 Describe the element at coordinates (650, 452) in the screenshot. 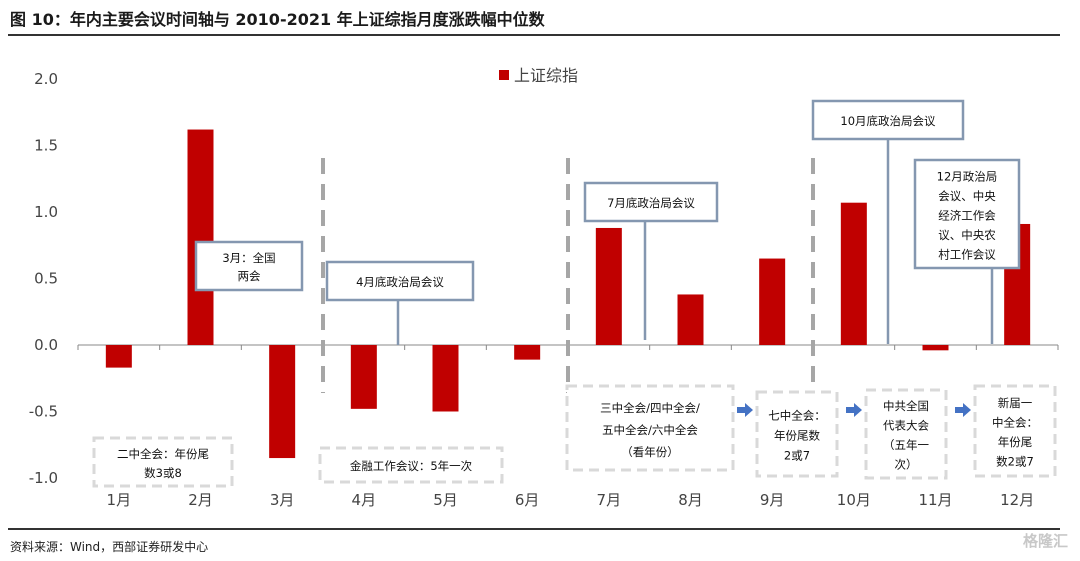

I see `third-fourth-fifth-sixth-plenum-box-text: （看年份）` at that location.